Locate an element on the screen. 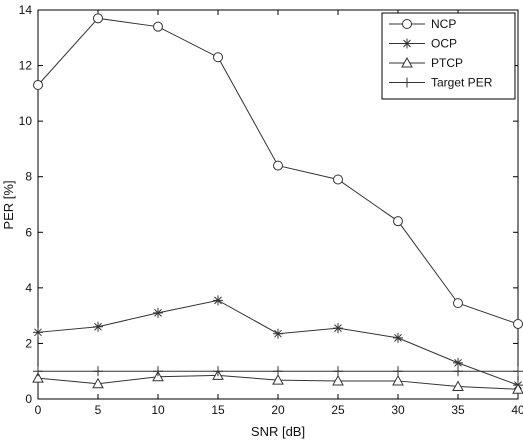 Image resolution: width=523 pixels, height=441 pixels. y-axis-label: PER [%] is located at coordinates (8, 204).